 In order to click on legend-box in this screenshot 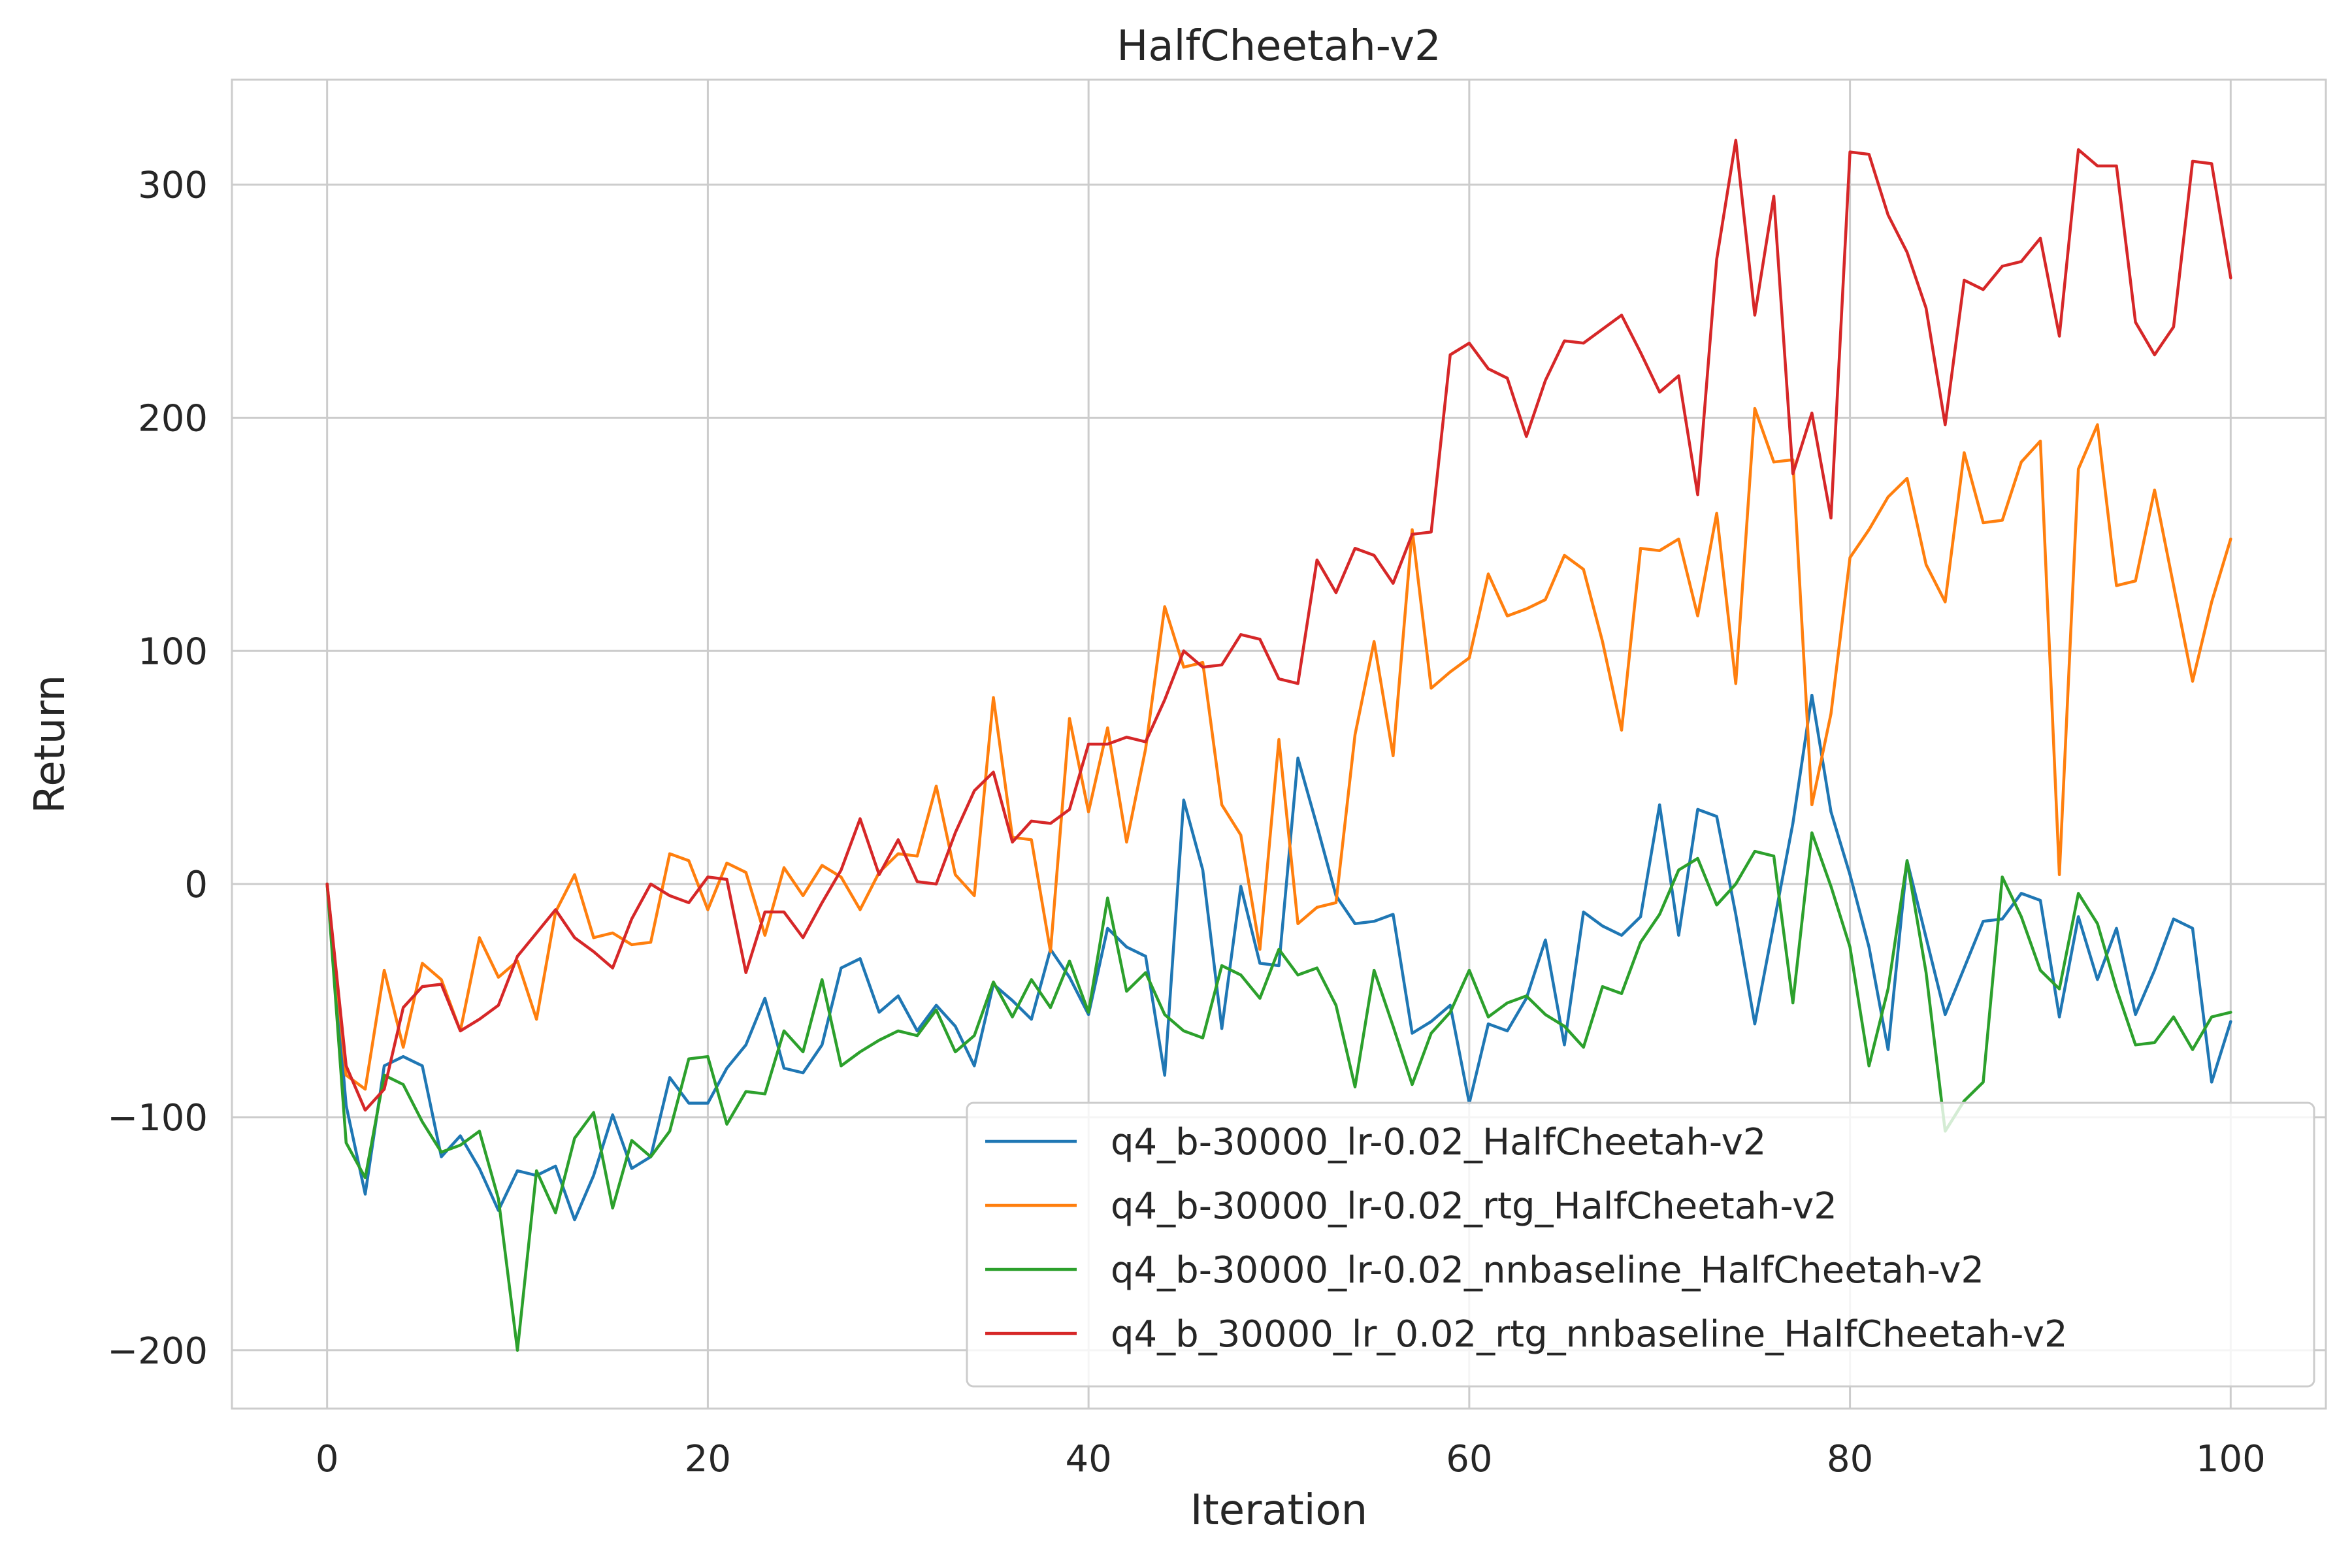, I will do `click(1640, 1245)`.